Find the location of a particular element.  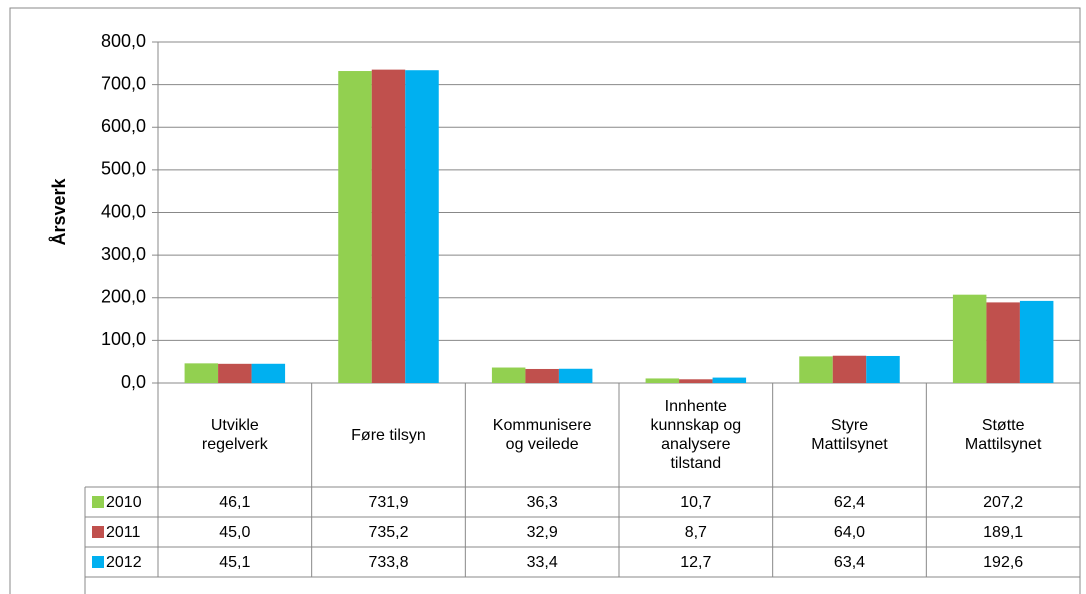

table-cell: 731,9 is located at coordinates (388, 502).